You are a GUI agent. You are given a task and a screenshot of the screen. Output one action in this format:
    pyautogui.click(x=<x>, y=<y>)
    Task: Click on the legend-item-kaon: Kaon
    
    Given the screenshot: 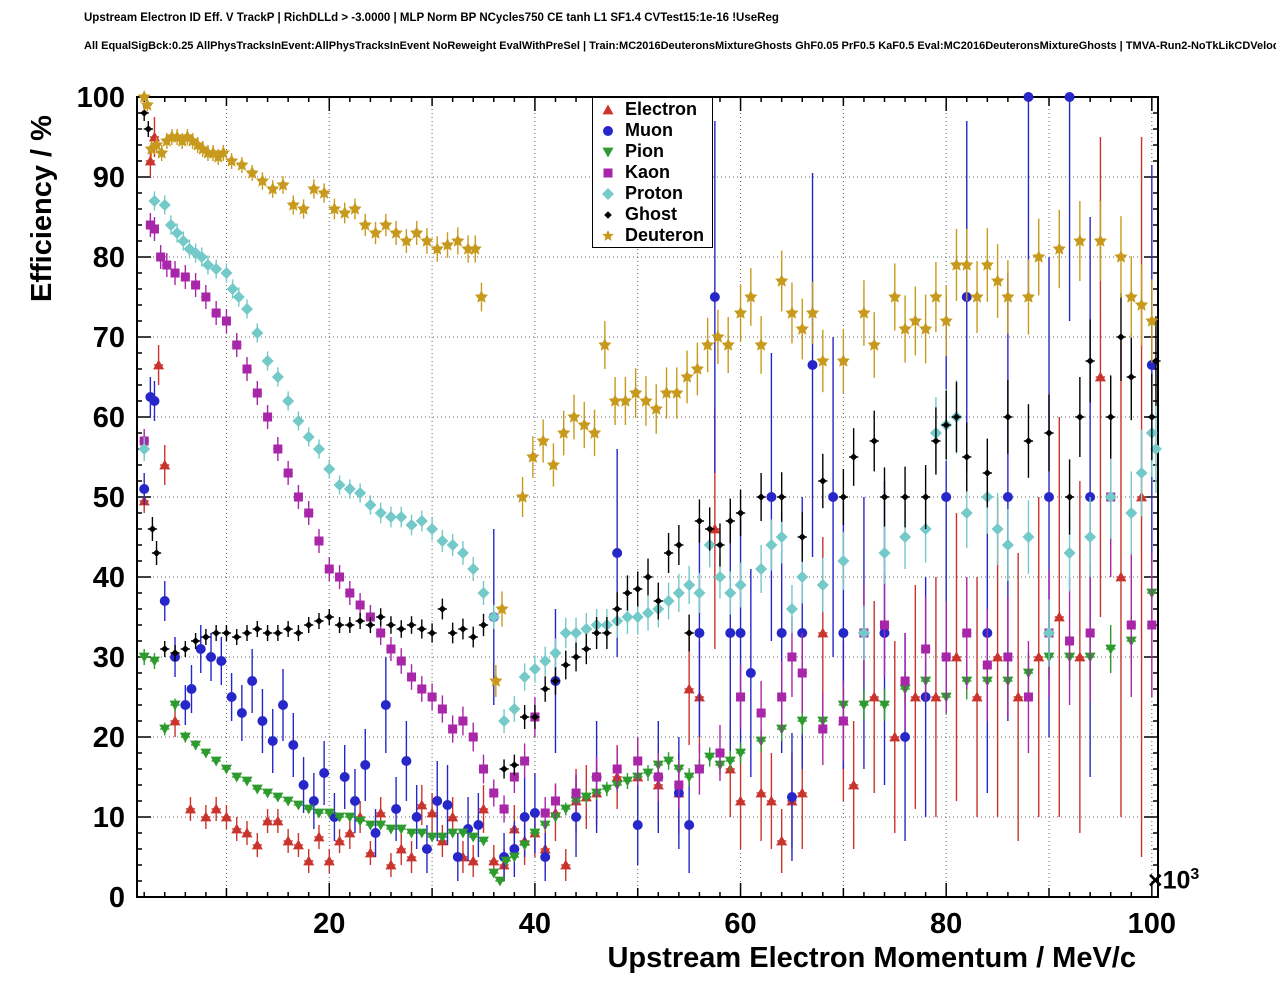 What is the action you would take?
    pyautogui.click(x=650, y=172)
    